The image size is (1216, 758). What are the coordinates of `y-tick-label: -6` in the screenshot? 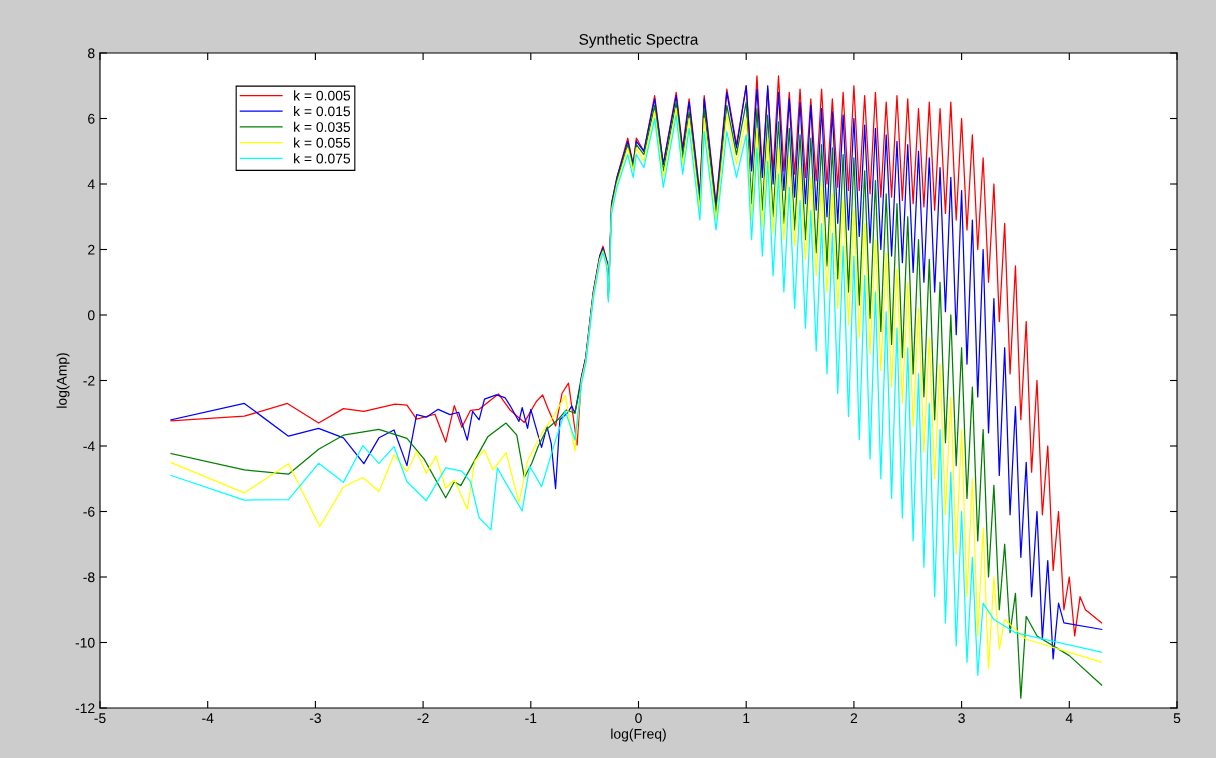 It's located at (89, 511).